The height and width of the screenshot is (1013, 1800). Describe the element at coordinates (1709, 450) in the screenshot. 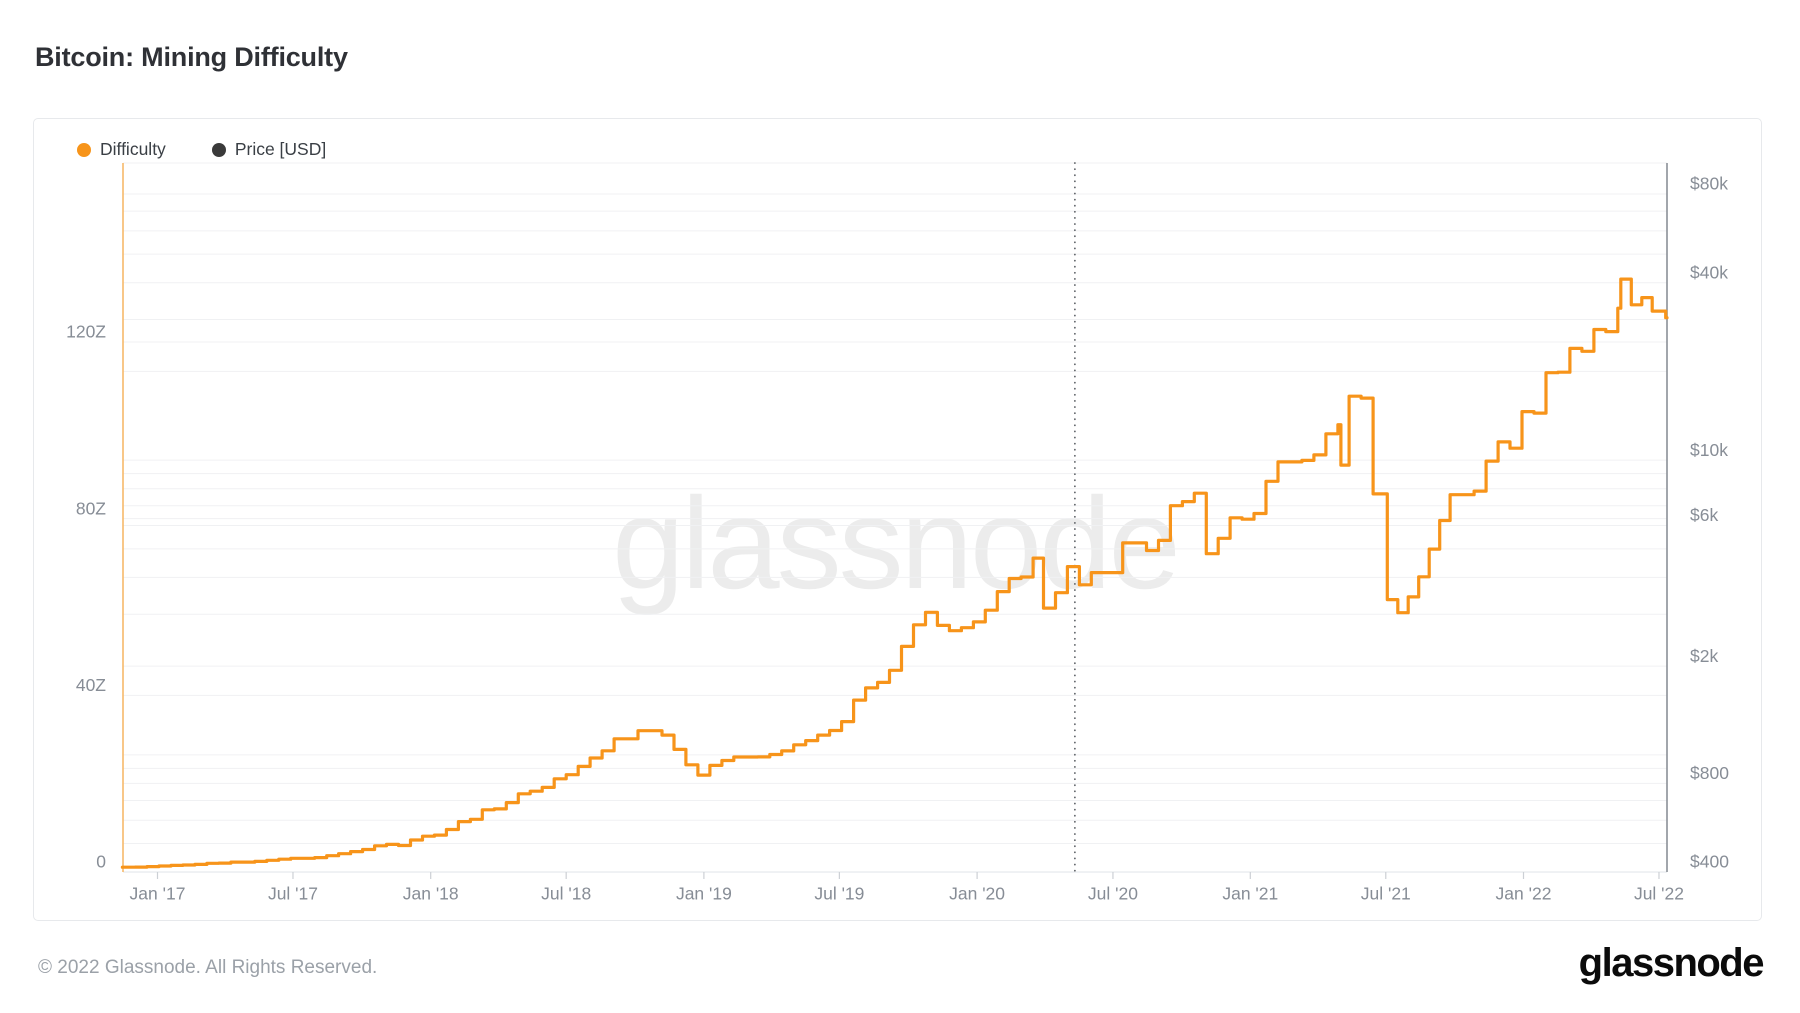

I see `y-axis-right-label: $10k` at that location.